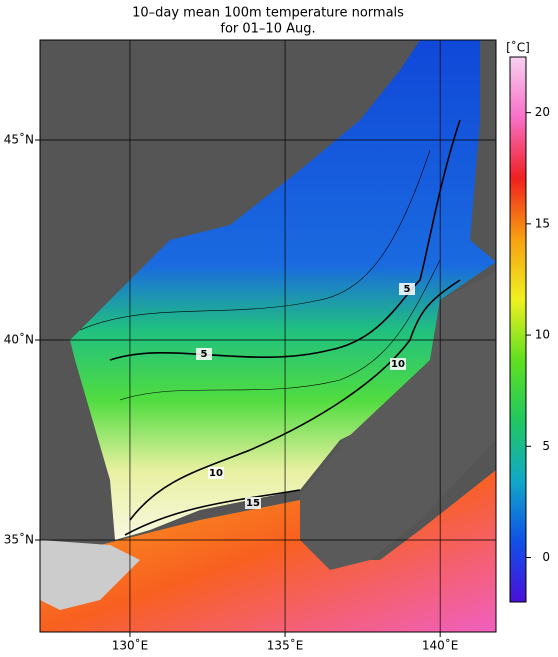 Image resolution: width=558 pixels, height=657 pixels. I want to click on title-line: for 01–10 Aug., so click(267, 29).